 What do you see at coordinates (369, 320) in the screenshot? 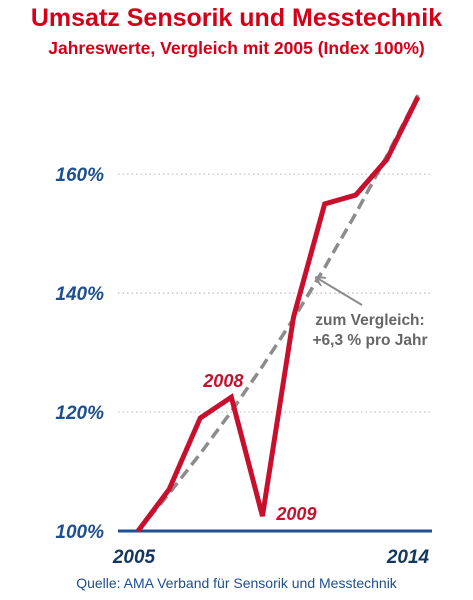
I see `comparison-label-line1: zum Vergleich:` at bounding box center [369, 320].